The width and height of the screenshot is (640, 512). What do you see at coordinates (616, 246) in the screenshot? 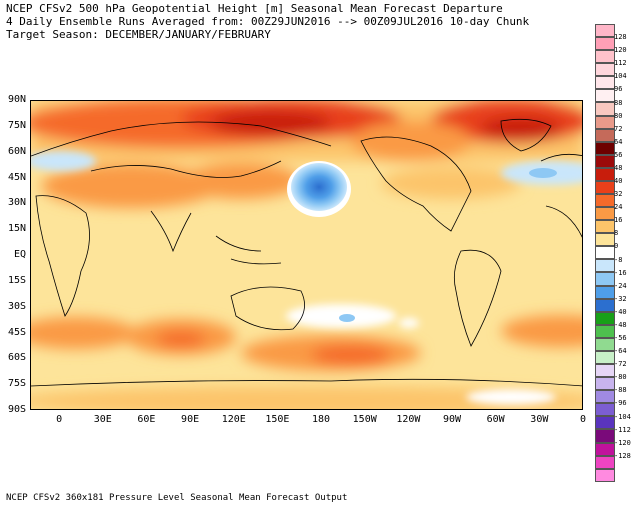
I see `color-scale-label: 0` at bounding box center [616, 246].